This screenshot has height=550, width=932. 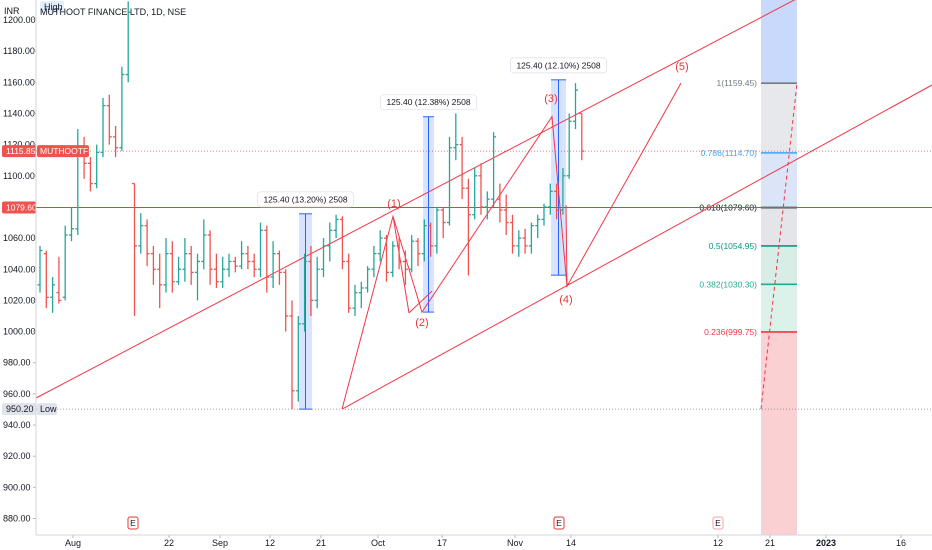 What do you see at coordinates (17, 363) in the screenshot?
I see `y-tick-label: 980.00` at bounding box center [17, 363].